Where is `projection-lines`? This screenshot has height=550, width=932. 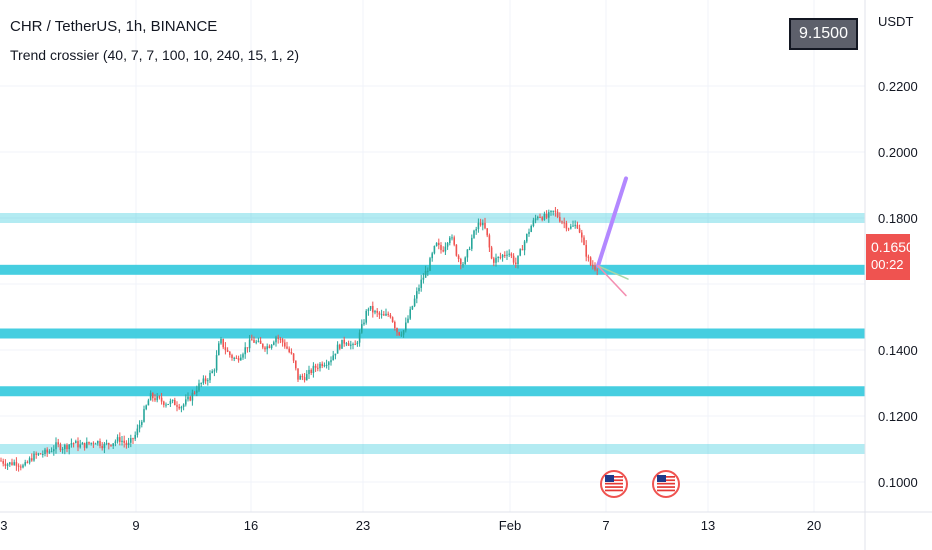 projection-lines is located at coordinates (612, 236).